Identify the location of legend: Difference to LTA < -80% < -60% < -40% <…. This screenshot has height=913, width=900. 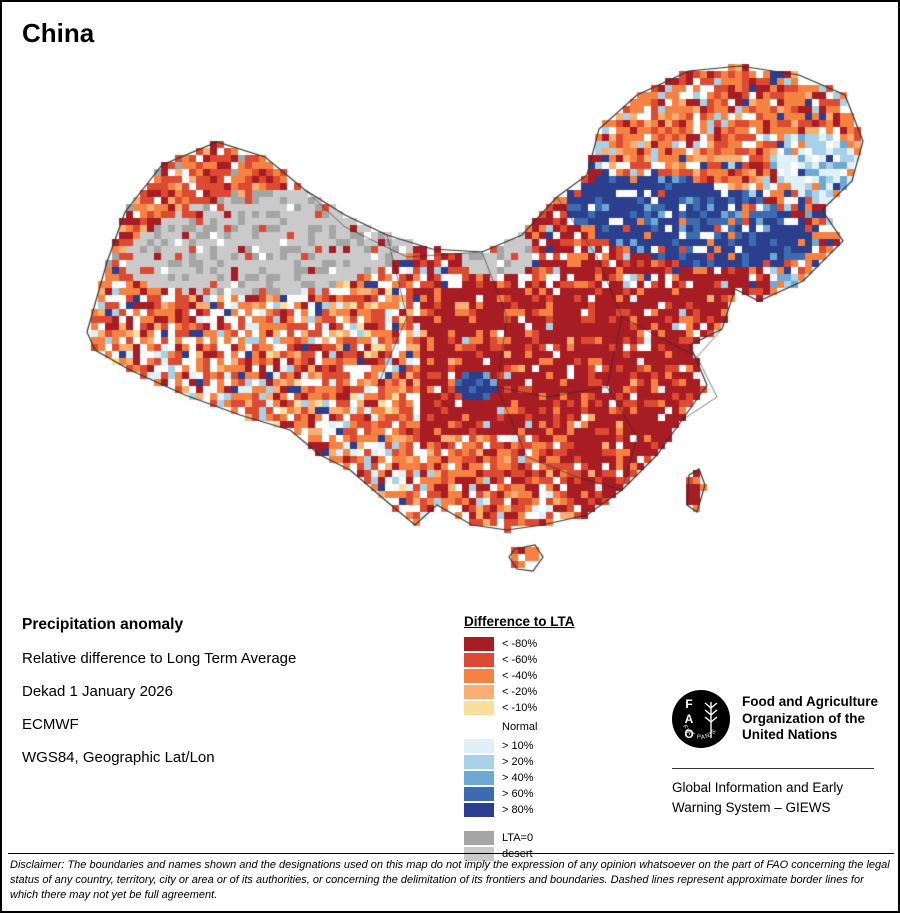
(519, 738).